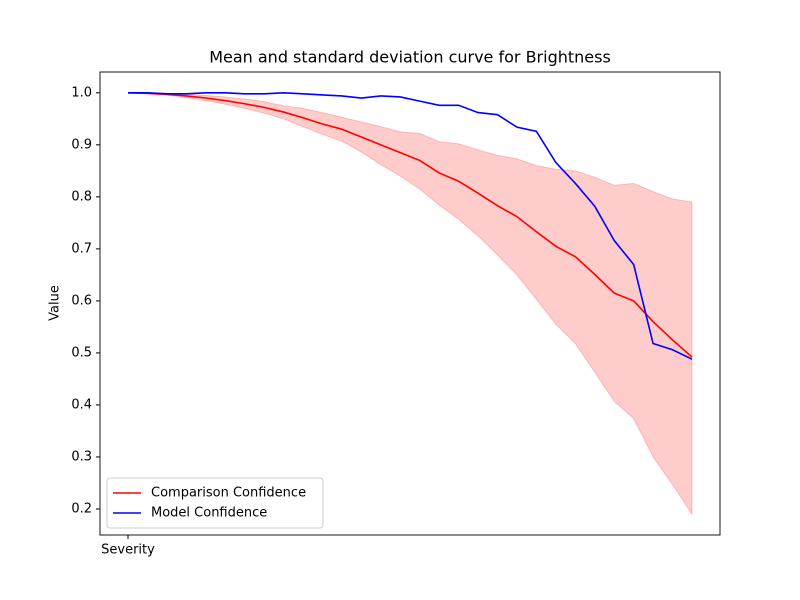 The height and width of the screenshot is (600, 800). What do you see at coordinates (81, 248) in the screenshot?
I see `y-tick-label: 0.7` at bounding box center [81, 248].